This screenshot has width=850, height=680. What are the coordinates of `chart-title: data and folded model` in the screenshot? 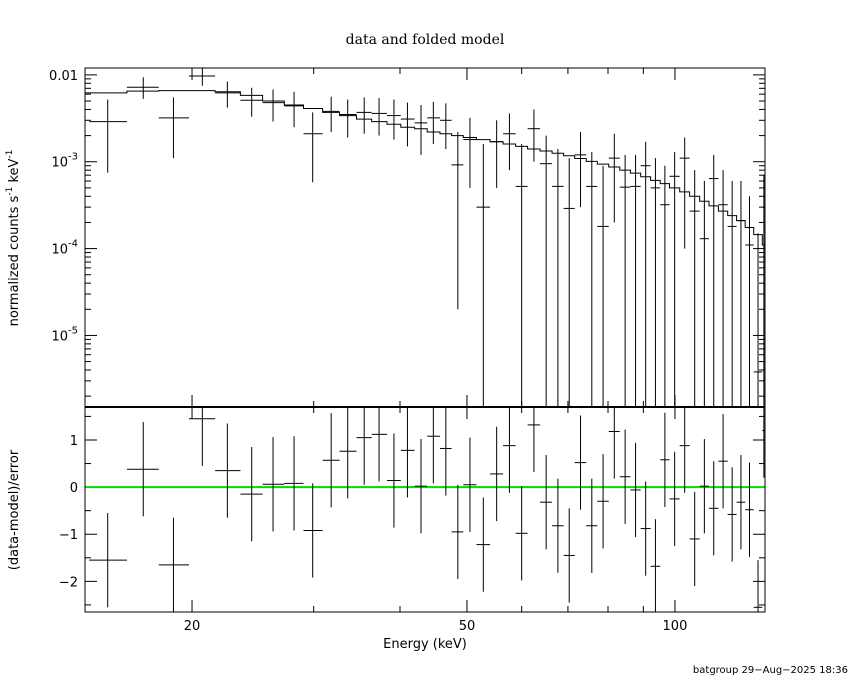 It's located at (425, 40).